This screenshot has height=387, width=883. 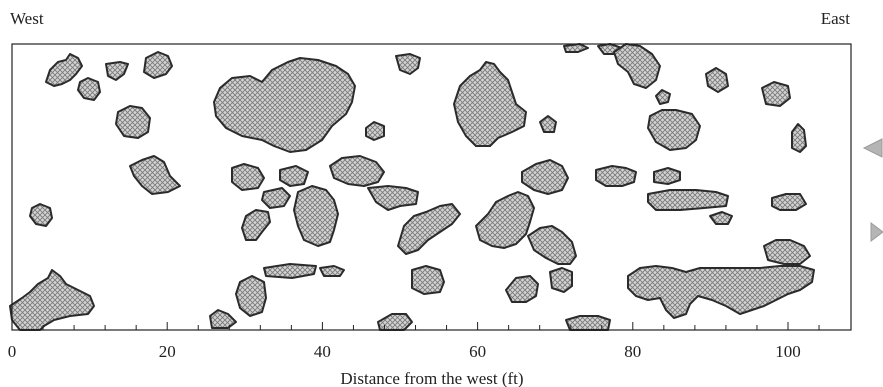 What do you see at coordinates (167, 351) in the screenshot?
I see `tick-label: 20` at bounding box center [167, 351].